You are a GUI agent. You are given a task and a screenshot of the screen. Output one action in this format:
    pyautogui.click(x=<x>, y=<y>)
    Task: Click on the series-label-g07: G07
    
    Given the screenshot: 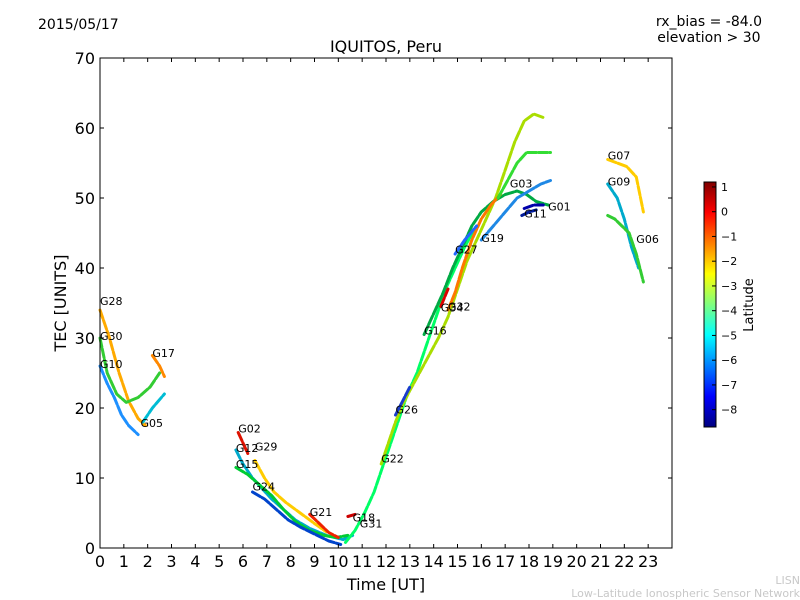 What is the action you would take?
    pyautogui.click(x=619, y=156)
    